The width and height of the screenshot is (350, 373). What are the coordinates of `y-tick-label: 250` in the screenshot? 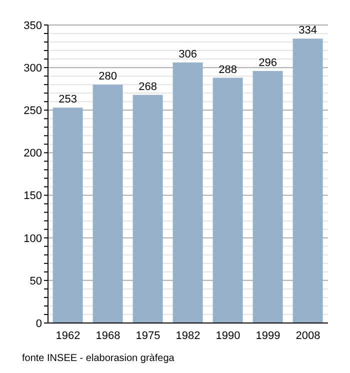 It's located at (33, 111).